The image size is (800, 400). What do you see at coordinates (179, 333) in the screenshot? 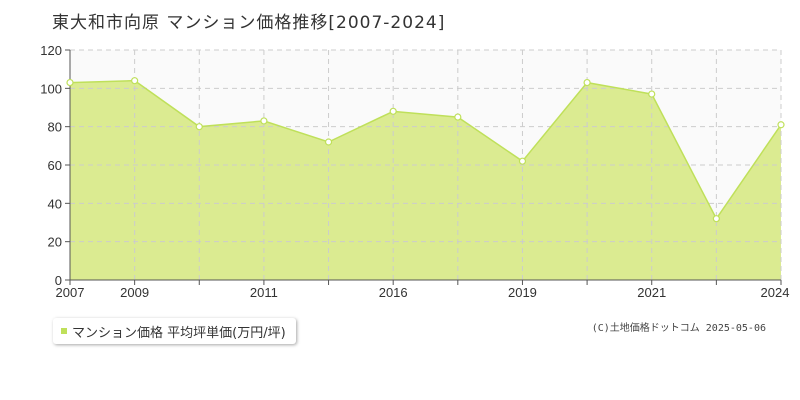
I see `legend-label: マンション価格 平均坪単価(万円/坪)` at bounding box center [179, 333].